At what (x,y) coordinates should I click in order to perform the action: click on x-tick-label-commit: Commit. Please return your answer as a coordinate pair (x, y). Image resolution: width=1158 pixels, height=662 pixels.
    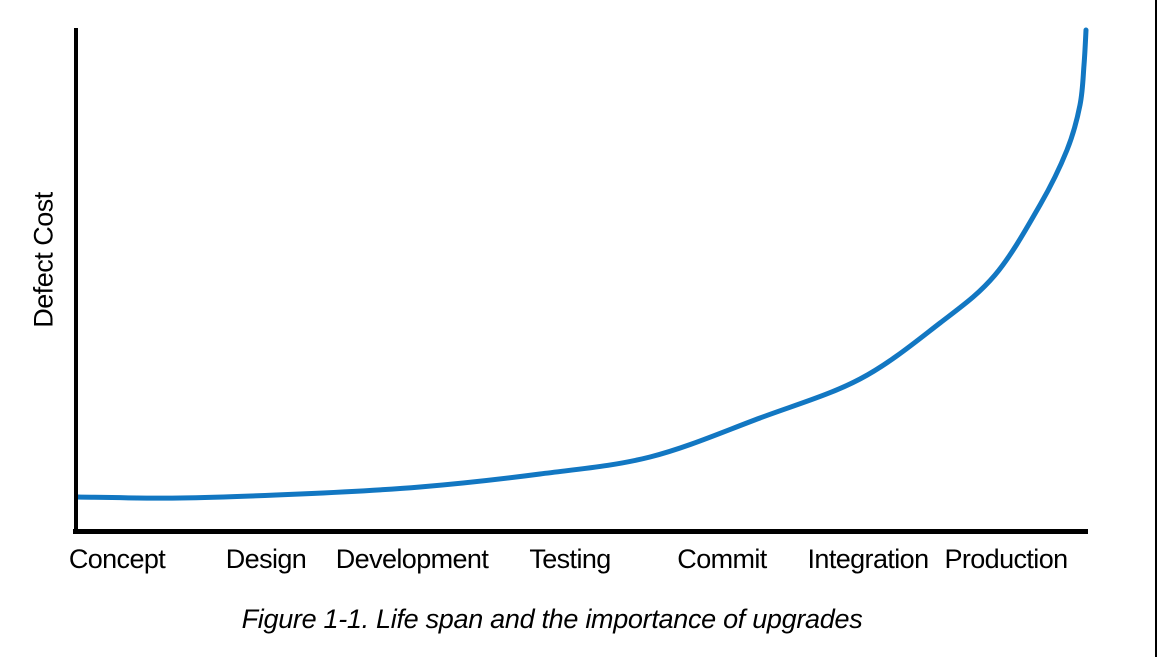
    Looking at the image, I should click on (722, 559).